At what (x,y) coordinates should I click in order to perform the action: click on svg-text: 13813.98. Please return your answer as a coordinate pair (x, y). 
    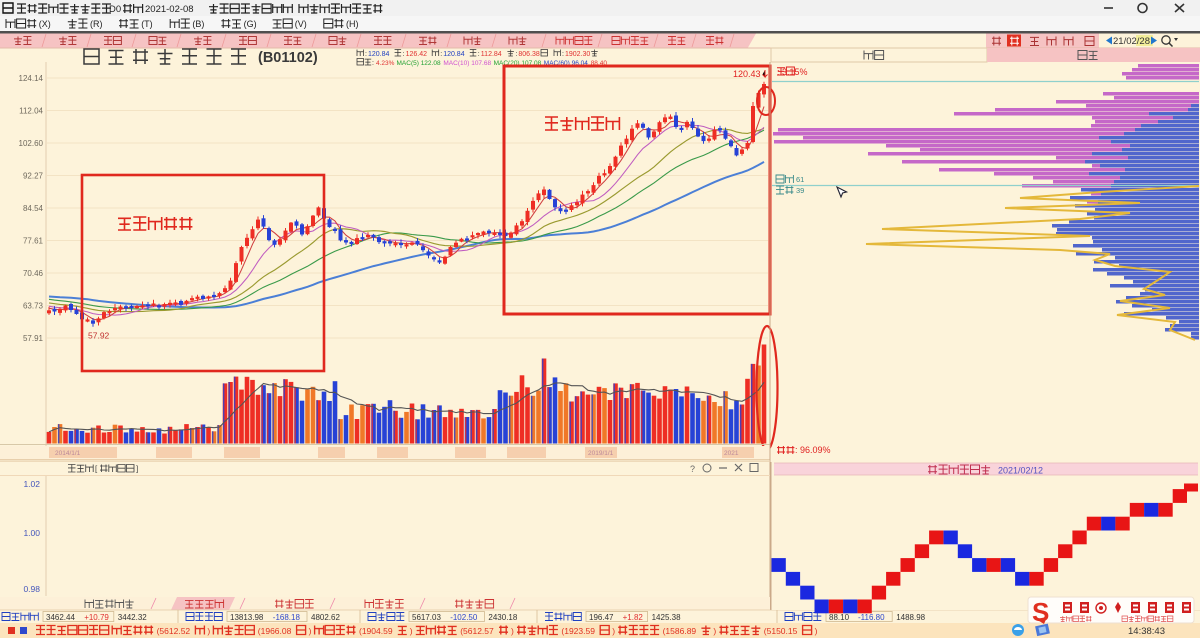
    Looking at the image, I should click on (247, 617).